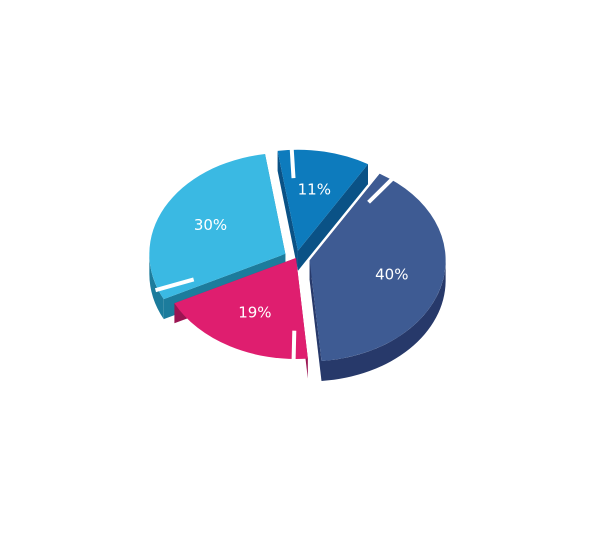 This screenshot has width=596, height=543. Describe the element at coordinates (391, 274) in the screenshot. I see `slice-label-40pct: 40%` at that location.